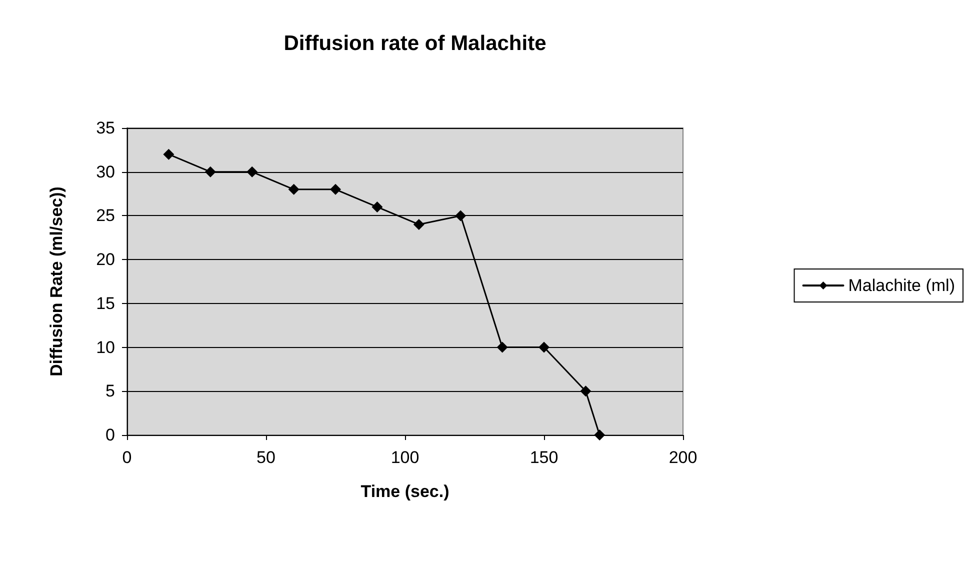 The height and width of the screenshot is (571, 967). Describe the element at coordinates (683, 457) in the screenshot. I see `x-tick-label: 200` at that location.